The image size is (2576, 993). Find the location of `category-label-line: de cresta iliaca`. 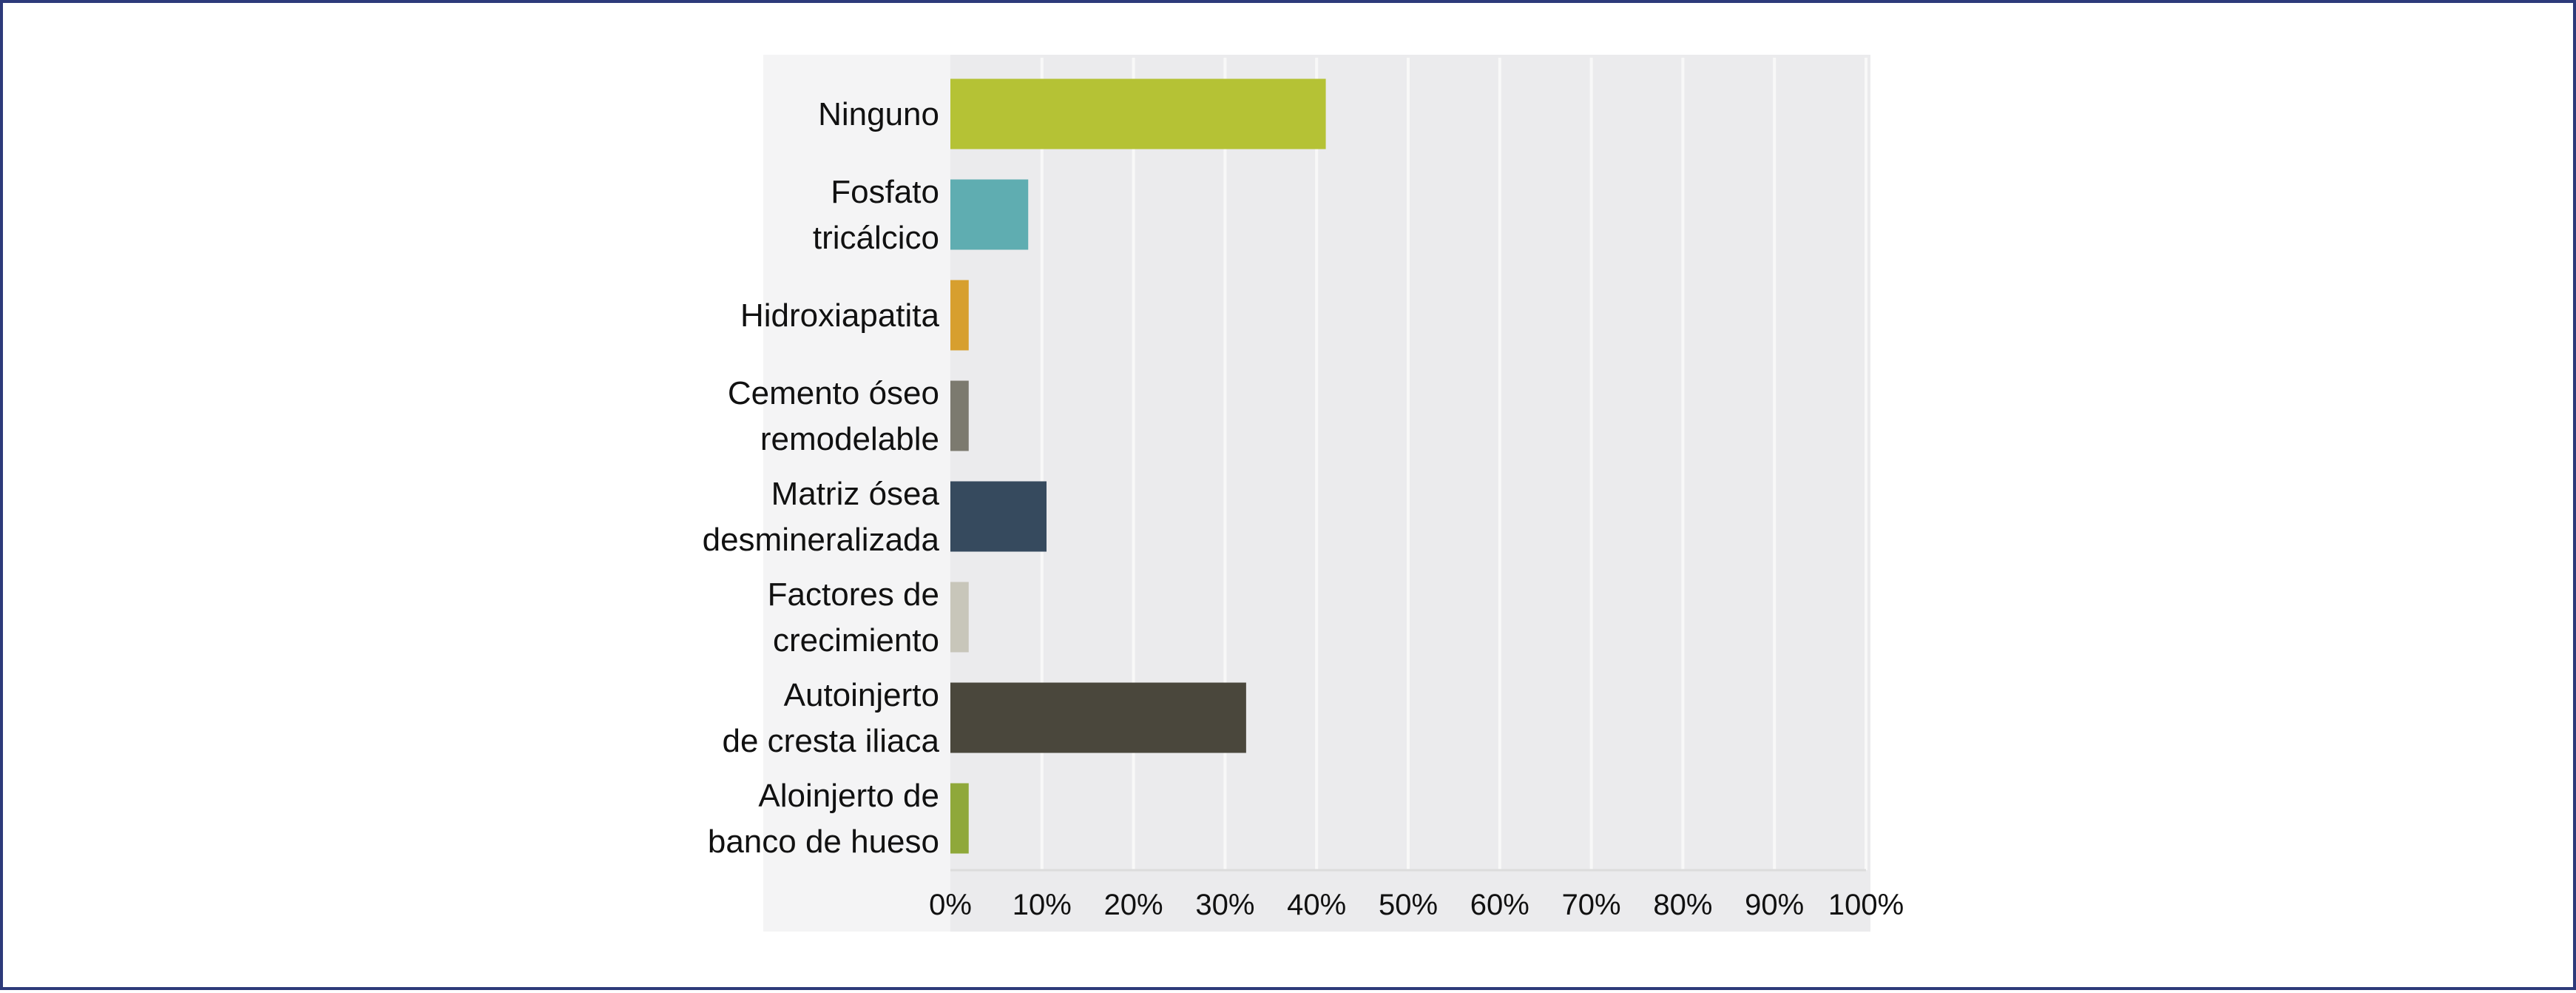

category-label-line: de cresta iliaca is located at coordinates (831, 741).